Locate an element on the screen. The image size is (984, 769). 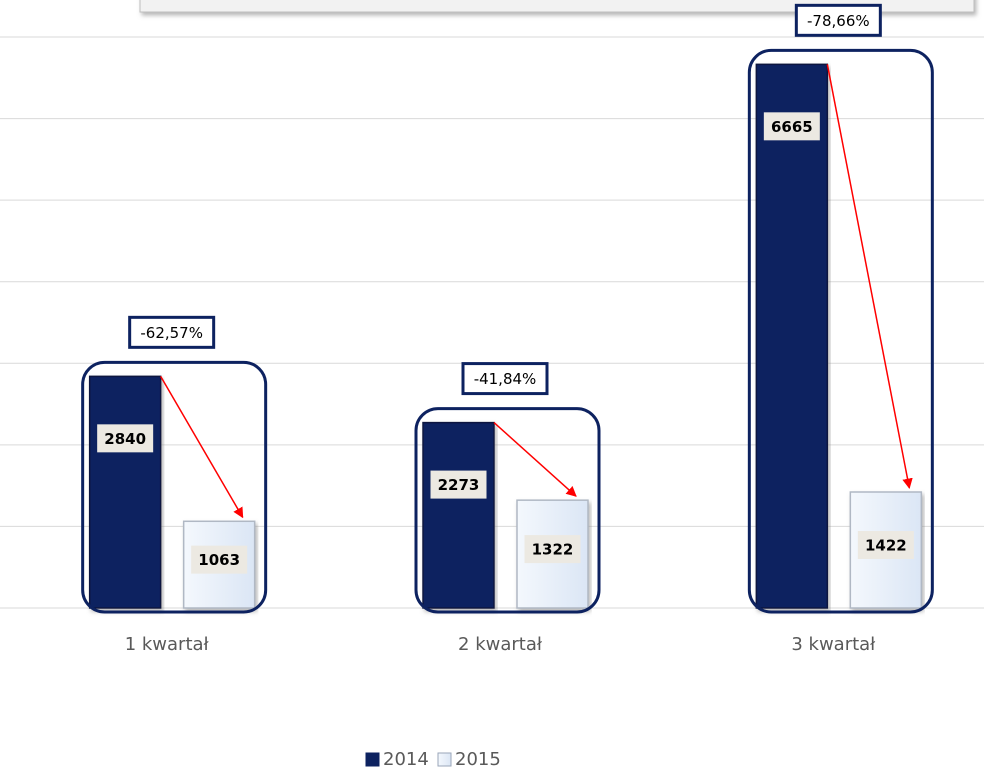
annotation: -78,66% is located at coordinates (838, 21).